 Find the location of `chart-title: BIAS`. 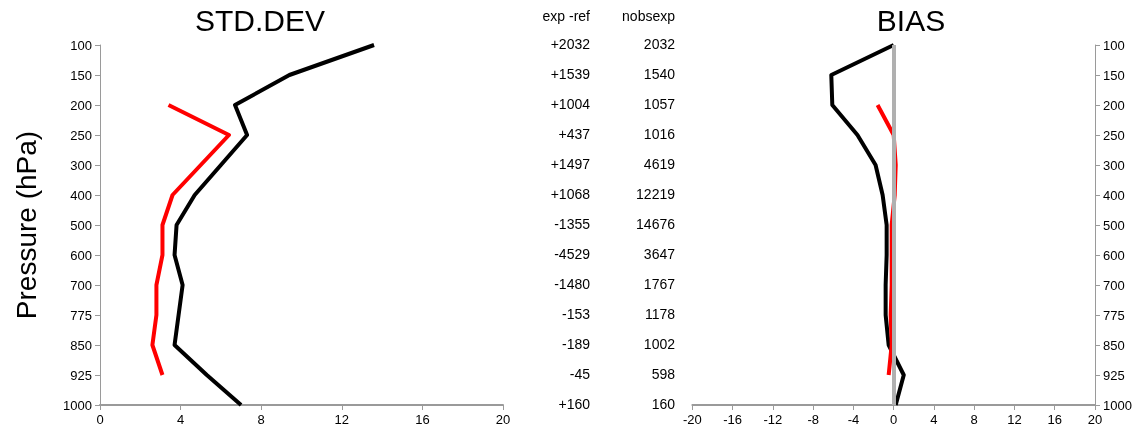

chart-title: BIAS is located at coordinates (911, 20).